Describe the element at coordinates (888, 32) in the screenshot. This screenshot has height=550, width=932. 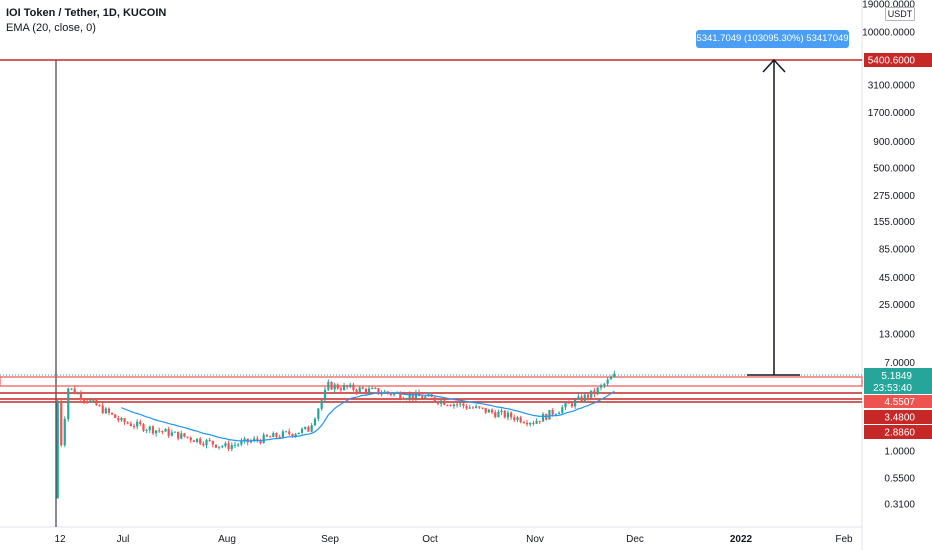
I see `y-tick-label: 10000.0000` at that location.